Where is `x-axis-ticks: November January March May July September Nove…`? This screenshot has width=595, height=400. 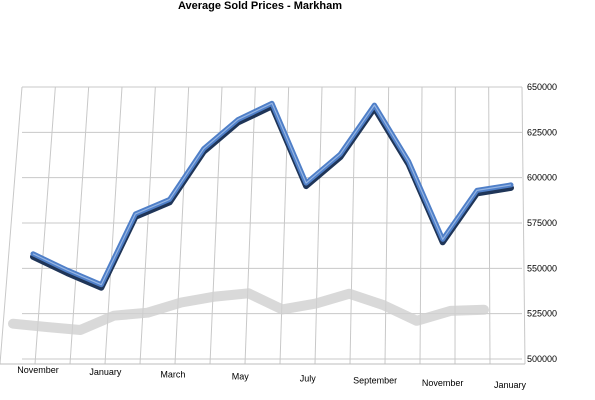
x-axis-ticks: November January March May July September Nove… is located at coordinates (271, 377).